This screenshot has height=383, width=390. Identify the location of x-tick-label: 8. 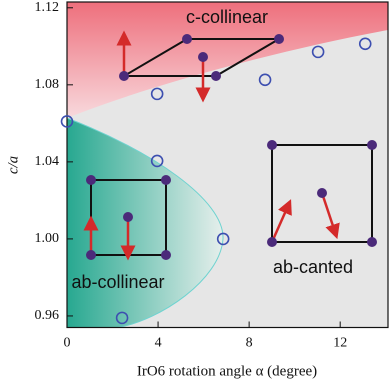
(249, 343).